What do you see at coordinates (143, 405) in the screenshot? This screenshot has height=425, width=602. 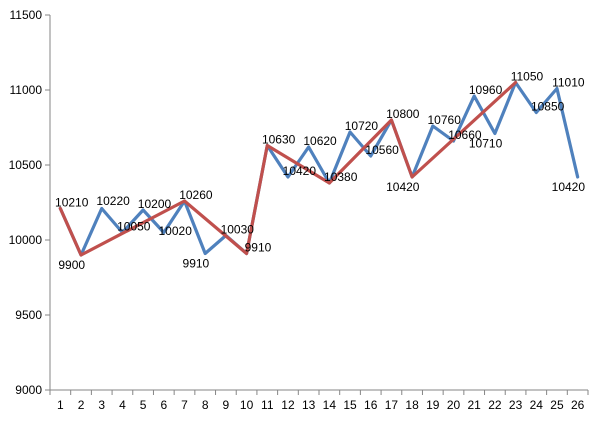 I see `x-tick-label: 5` at bounding box center [143, 405].